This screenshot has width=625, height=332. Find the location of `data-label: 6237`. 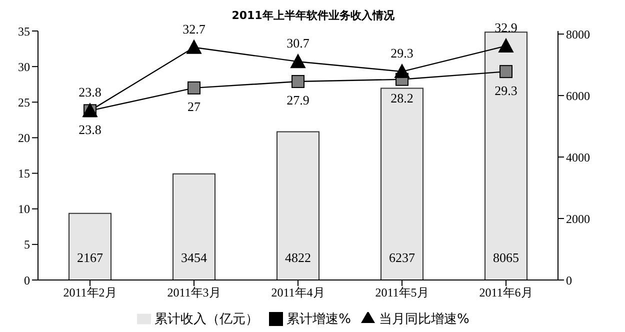

data-label: 6237 is located at coordinates (402, 257).